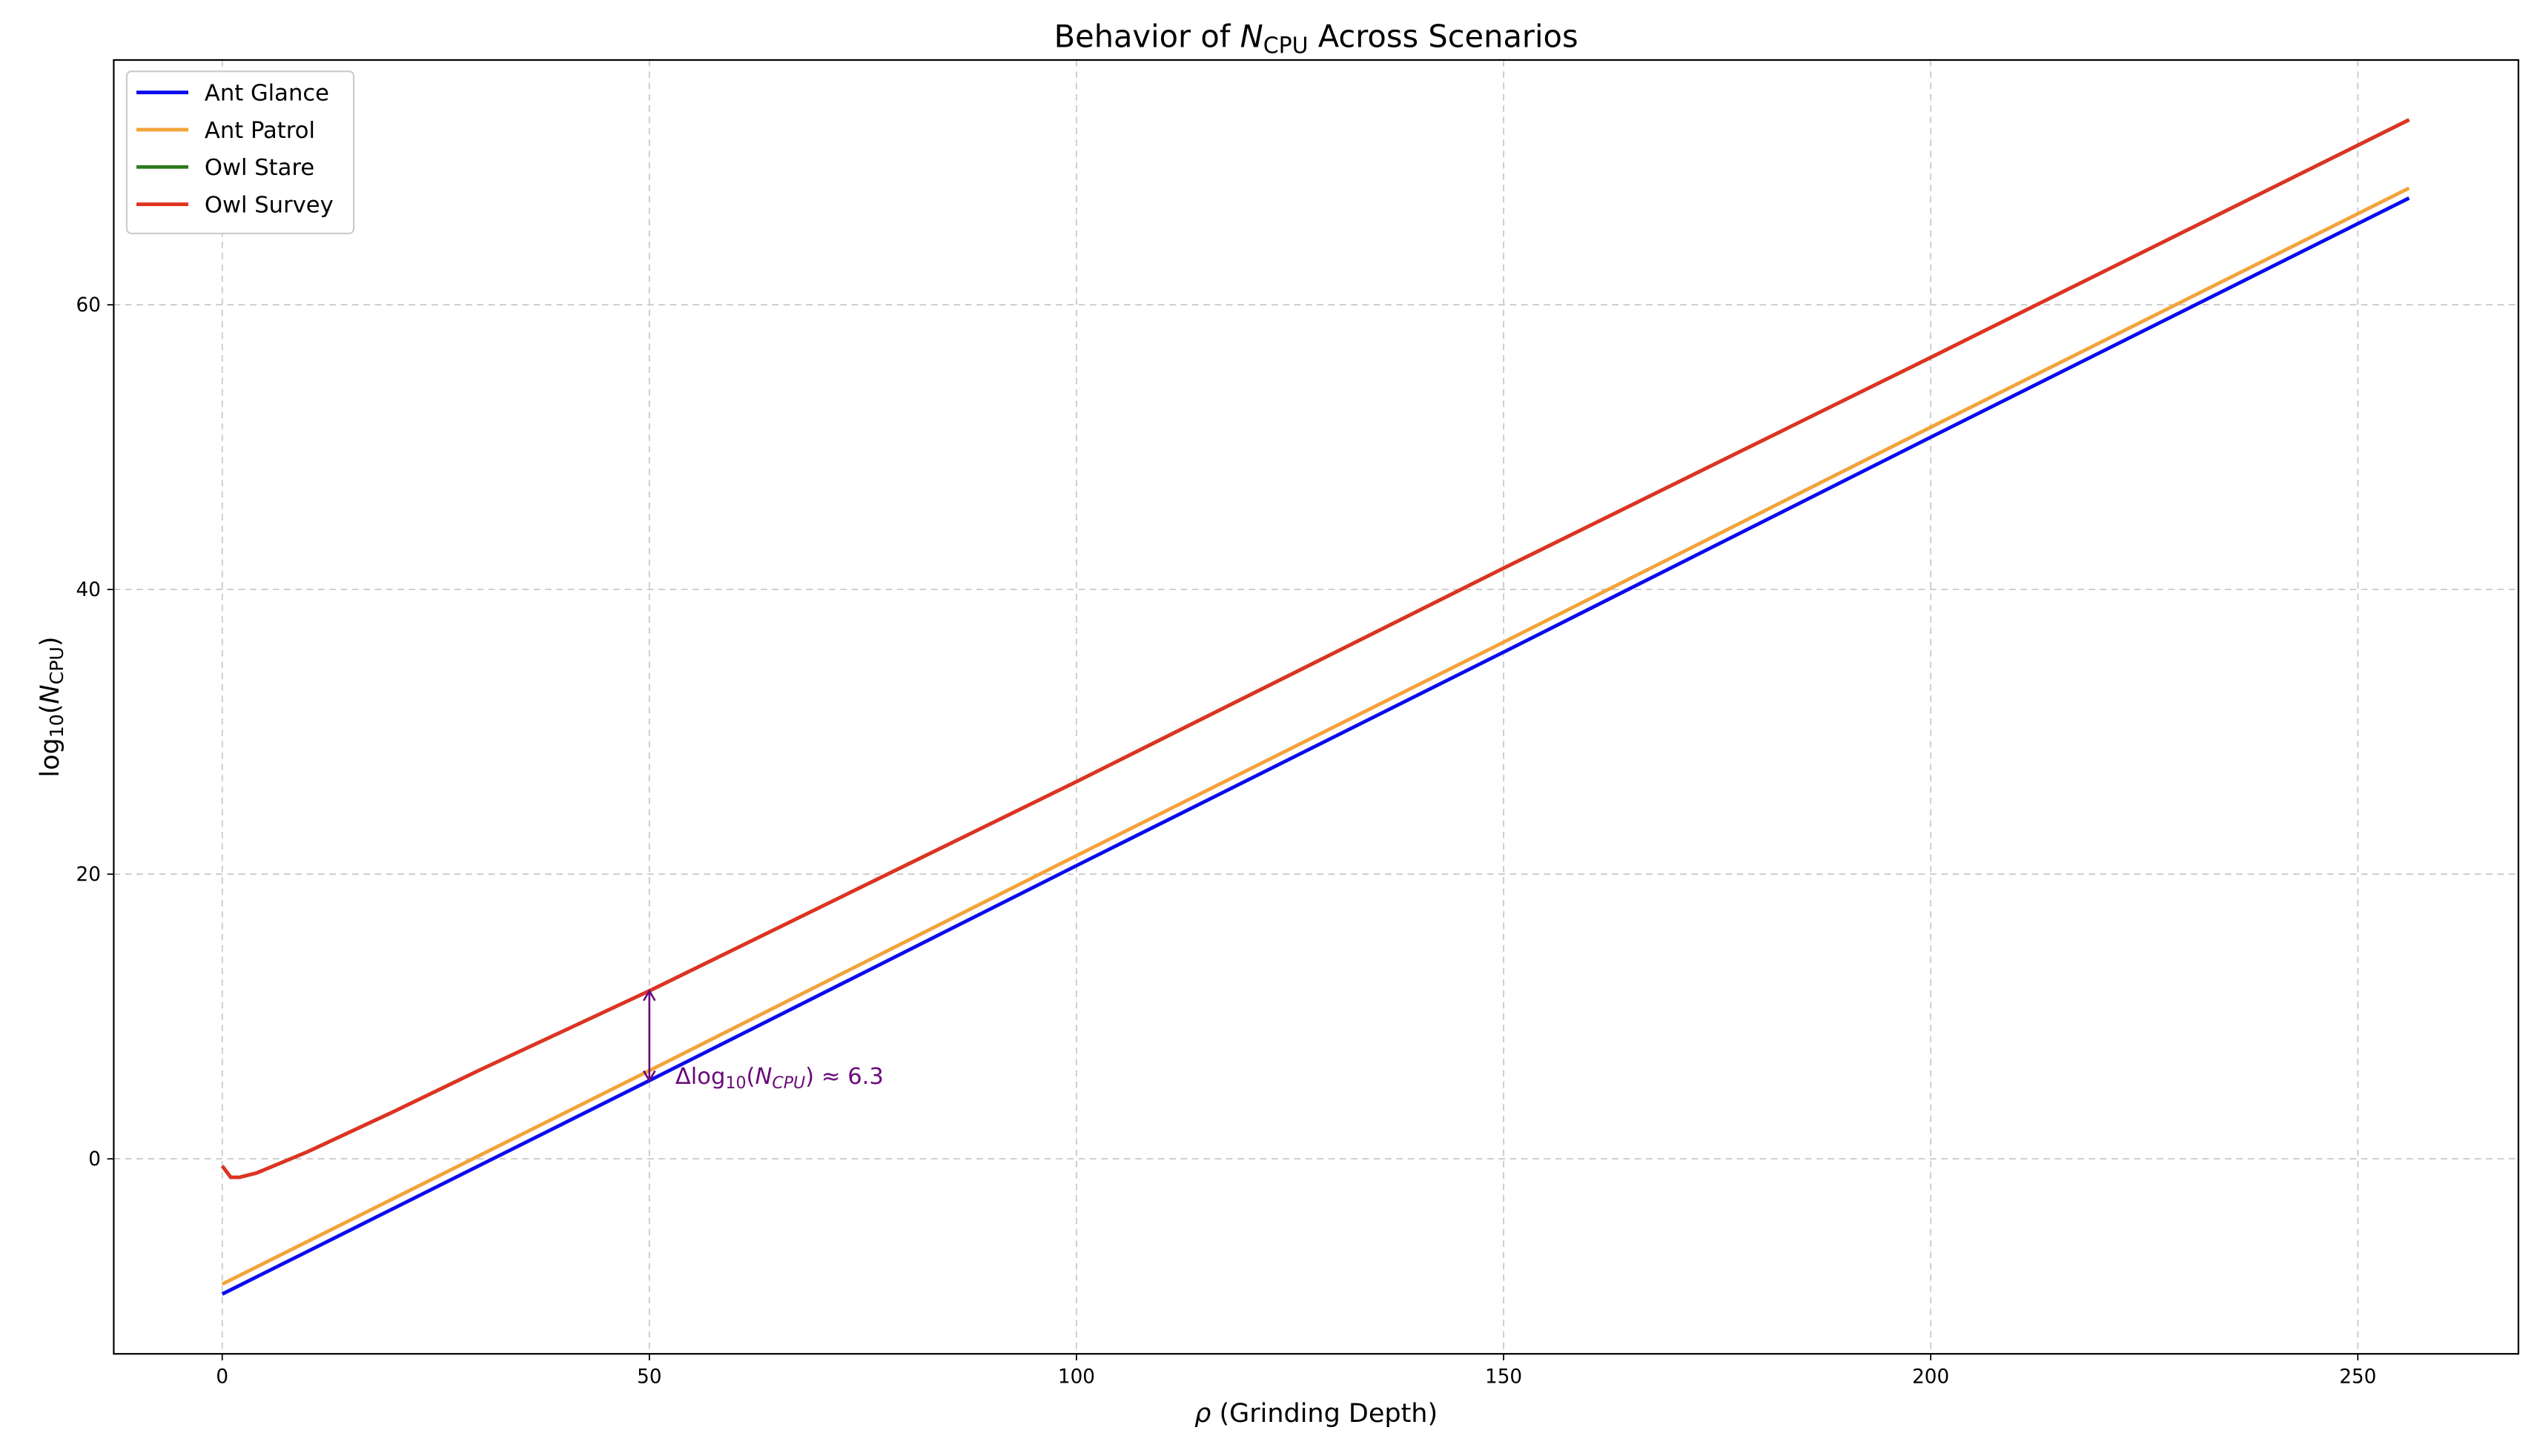 This screenshot has height=1456, width=2543. I want to click on text-part: Δlog, so click(700, 1077).